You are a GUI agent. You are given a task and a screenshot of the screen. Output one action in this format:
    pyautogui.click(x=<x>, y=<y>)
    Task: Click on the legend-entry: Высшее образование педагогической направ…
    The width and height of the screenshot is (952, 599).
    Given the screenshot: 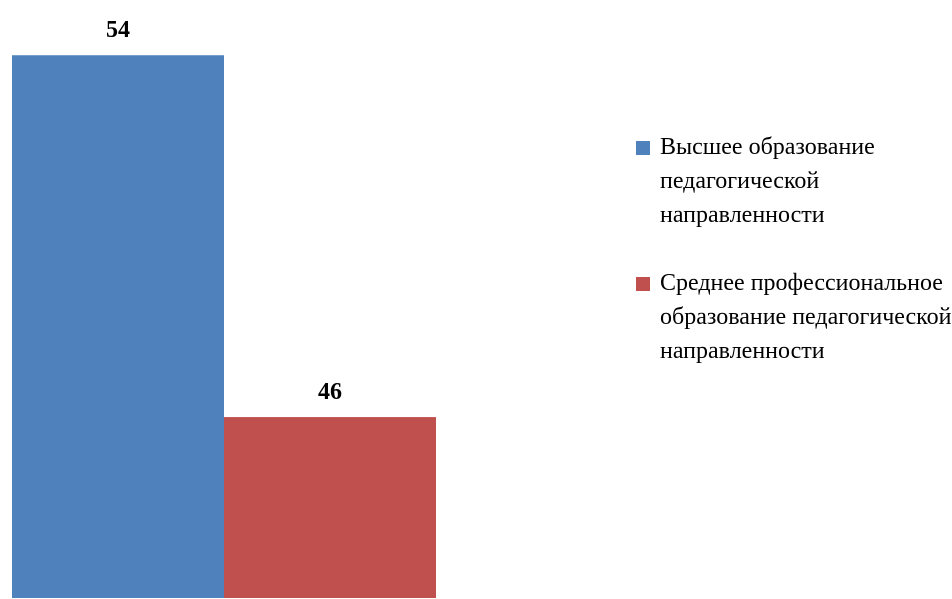 What is the action you would take?
    pyautogui.click(x=794, y=181)
    